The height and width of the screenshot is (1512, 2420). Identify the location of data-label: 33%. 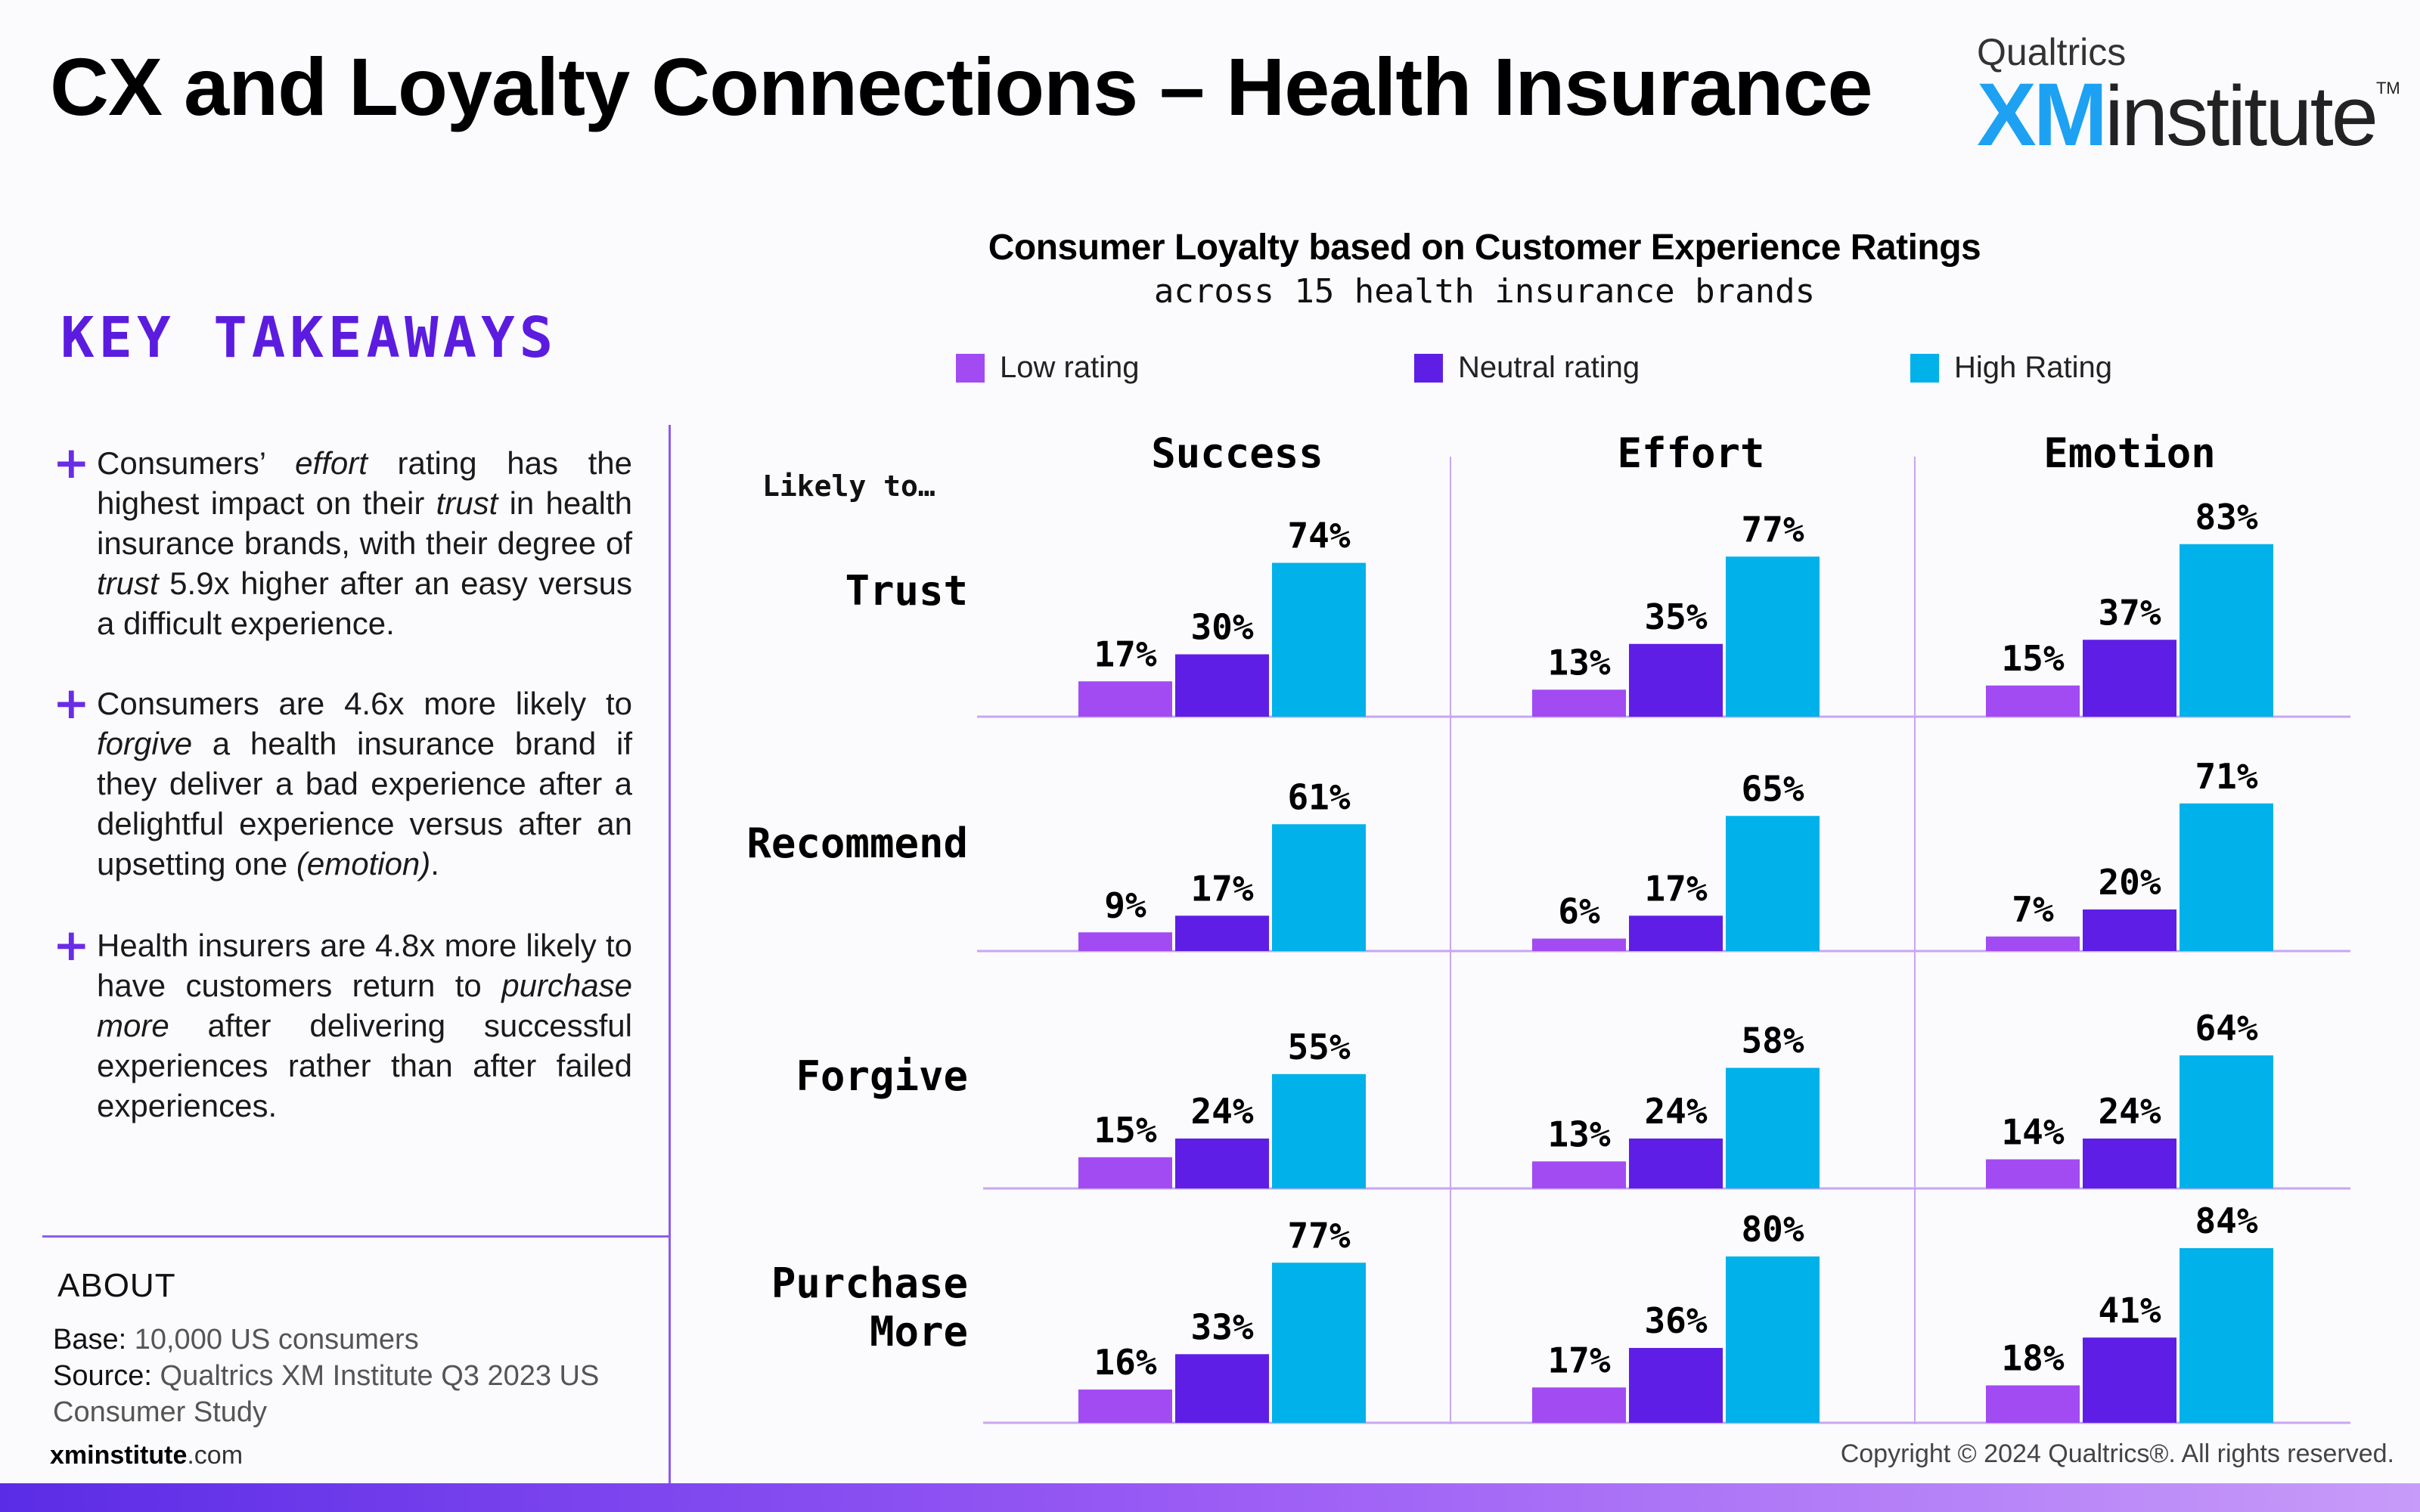
(1221, 1327).